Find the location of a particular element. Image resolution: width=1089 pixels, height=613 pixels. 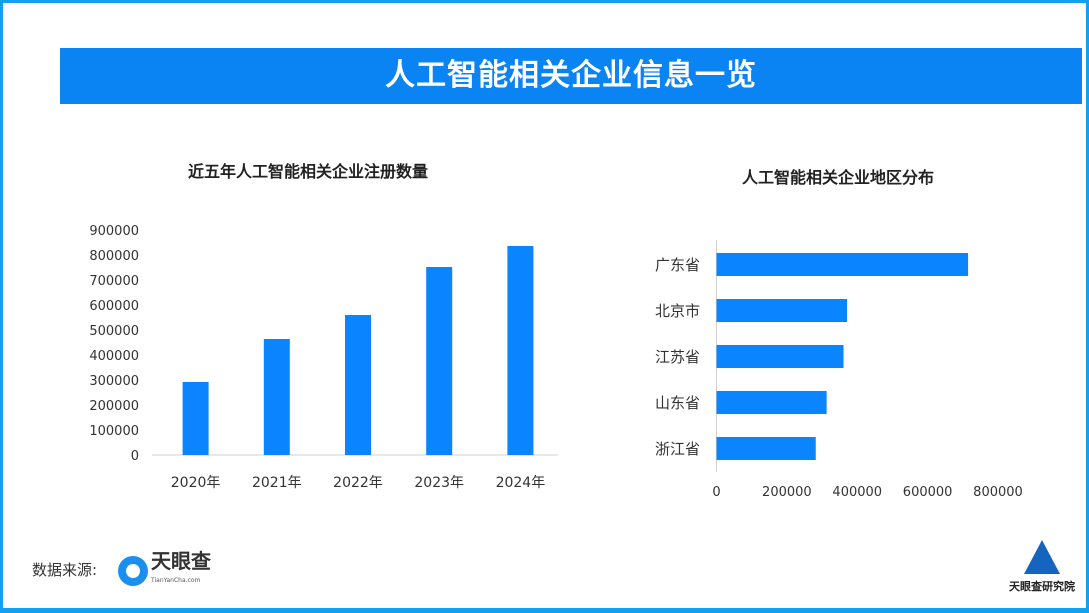

y-category-label: 山东省 is located at coordinates (677, 403).